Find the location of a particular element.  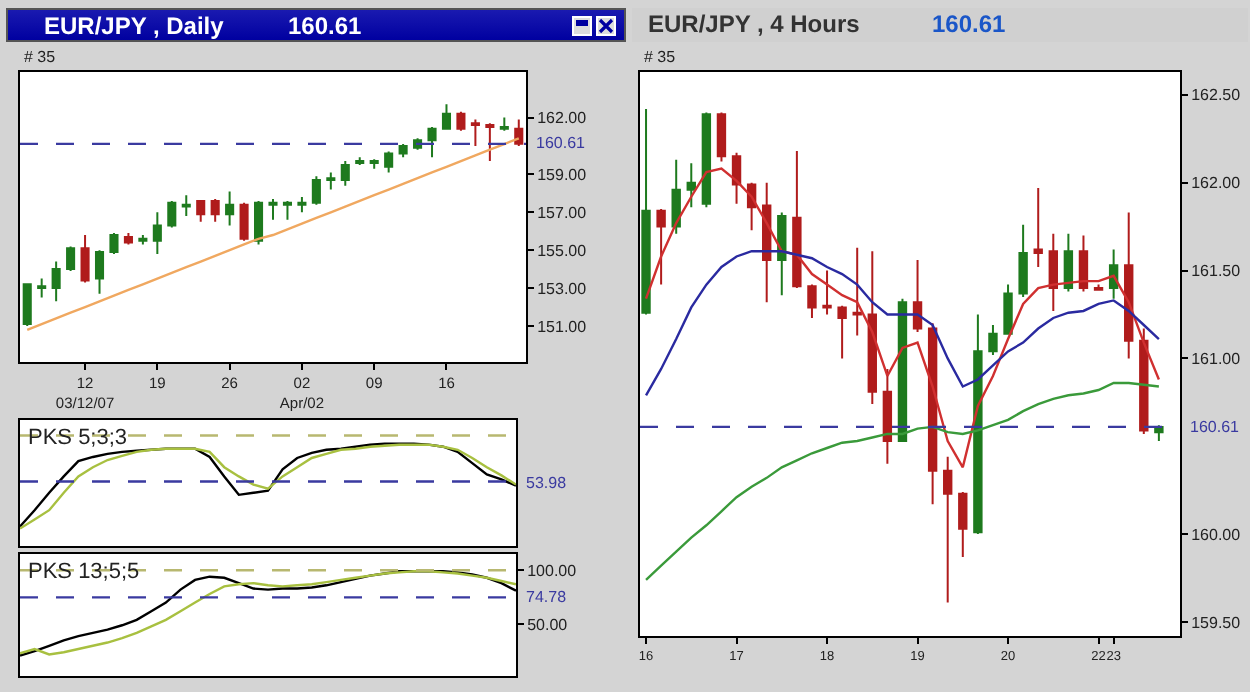

y-tick-label: 159.00 is located at coordinates (562, 174).